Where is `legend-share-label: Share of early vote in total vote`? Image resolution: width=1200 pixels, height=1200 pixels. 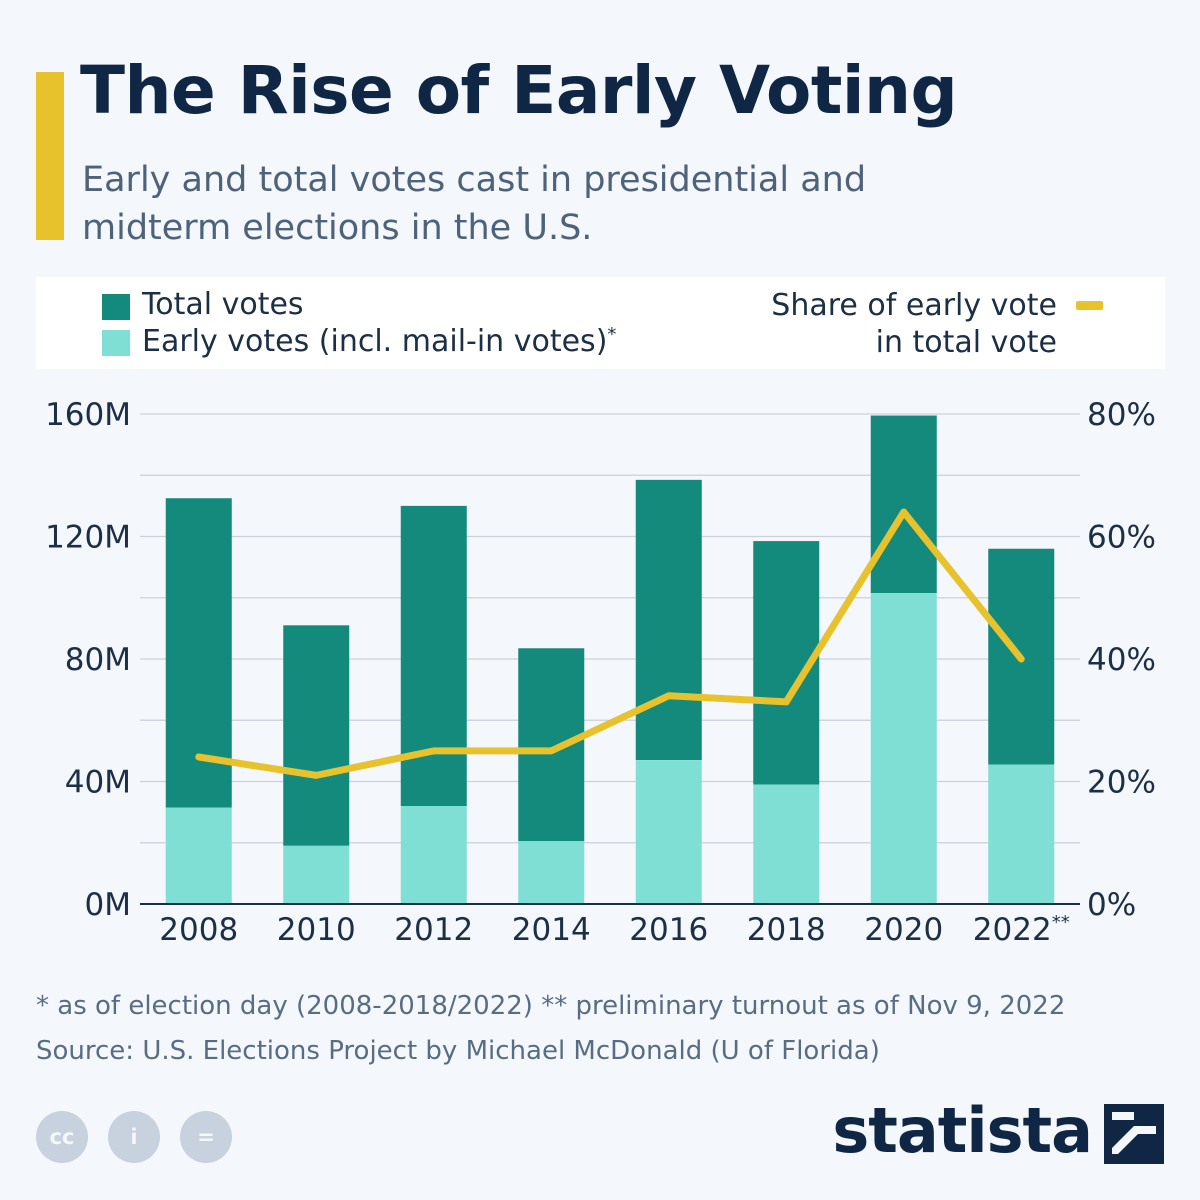
legend-share-label: Share of early vote in total vote is located at coordinates (914, 324).